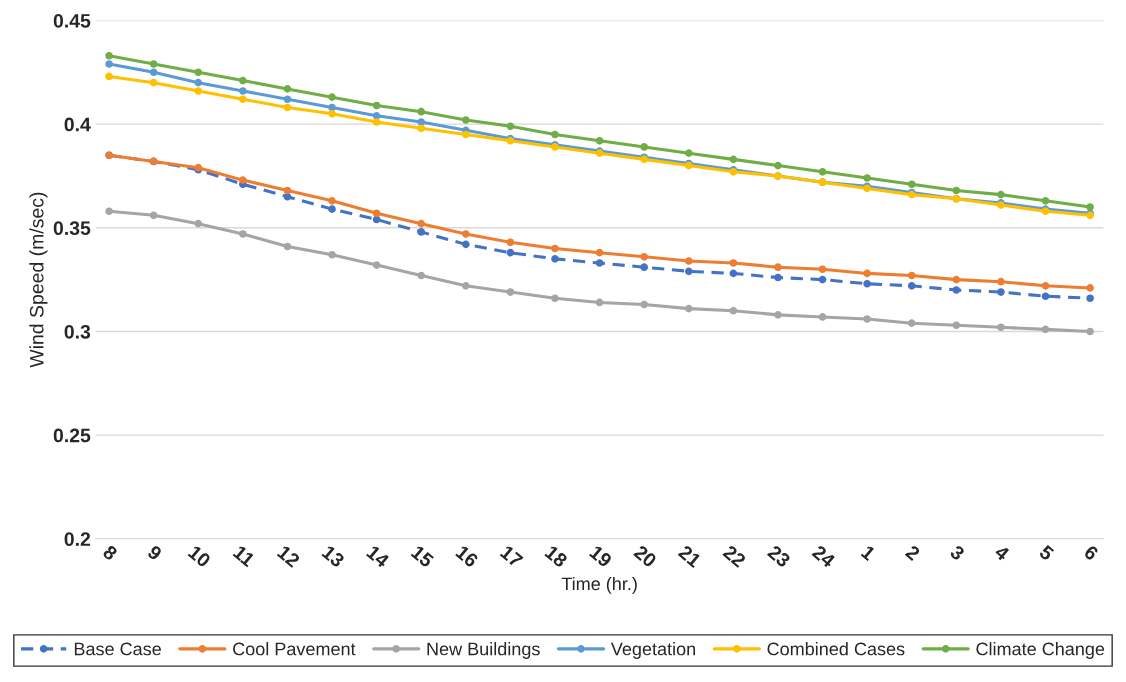  What do you see at coordinates (690, 556) in the screenshot?
I see `x-tick-label: 21` at bounding box center [690, 556].